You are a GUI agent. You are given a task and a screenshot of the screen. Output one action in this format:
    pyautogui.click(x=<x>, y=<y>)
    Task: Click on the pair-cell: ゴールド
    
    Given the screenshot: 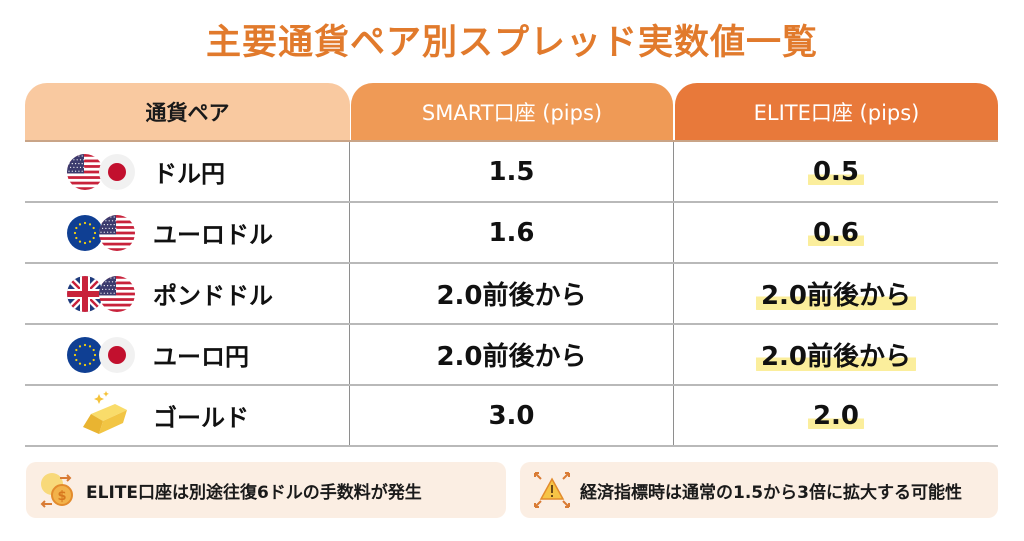 What is the action you would take?
    pyautogui.click(x=187, y=415)
    